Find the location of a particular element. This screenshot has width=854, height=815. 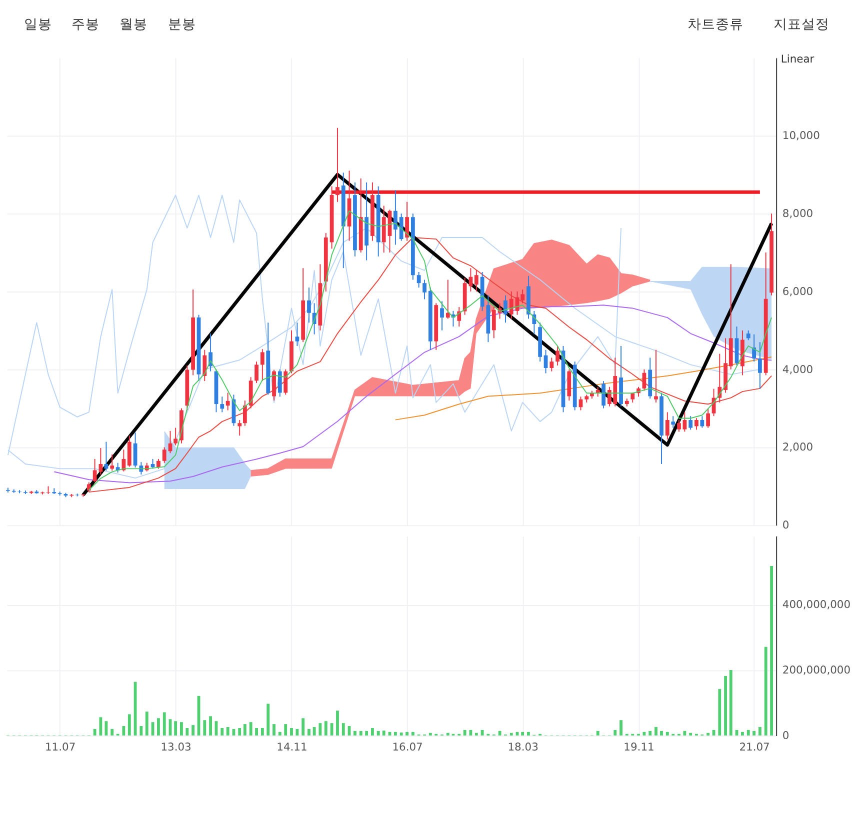

y-tick-label: 200,000,000 is located at coordinates (816, 669).